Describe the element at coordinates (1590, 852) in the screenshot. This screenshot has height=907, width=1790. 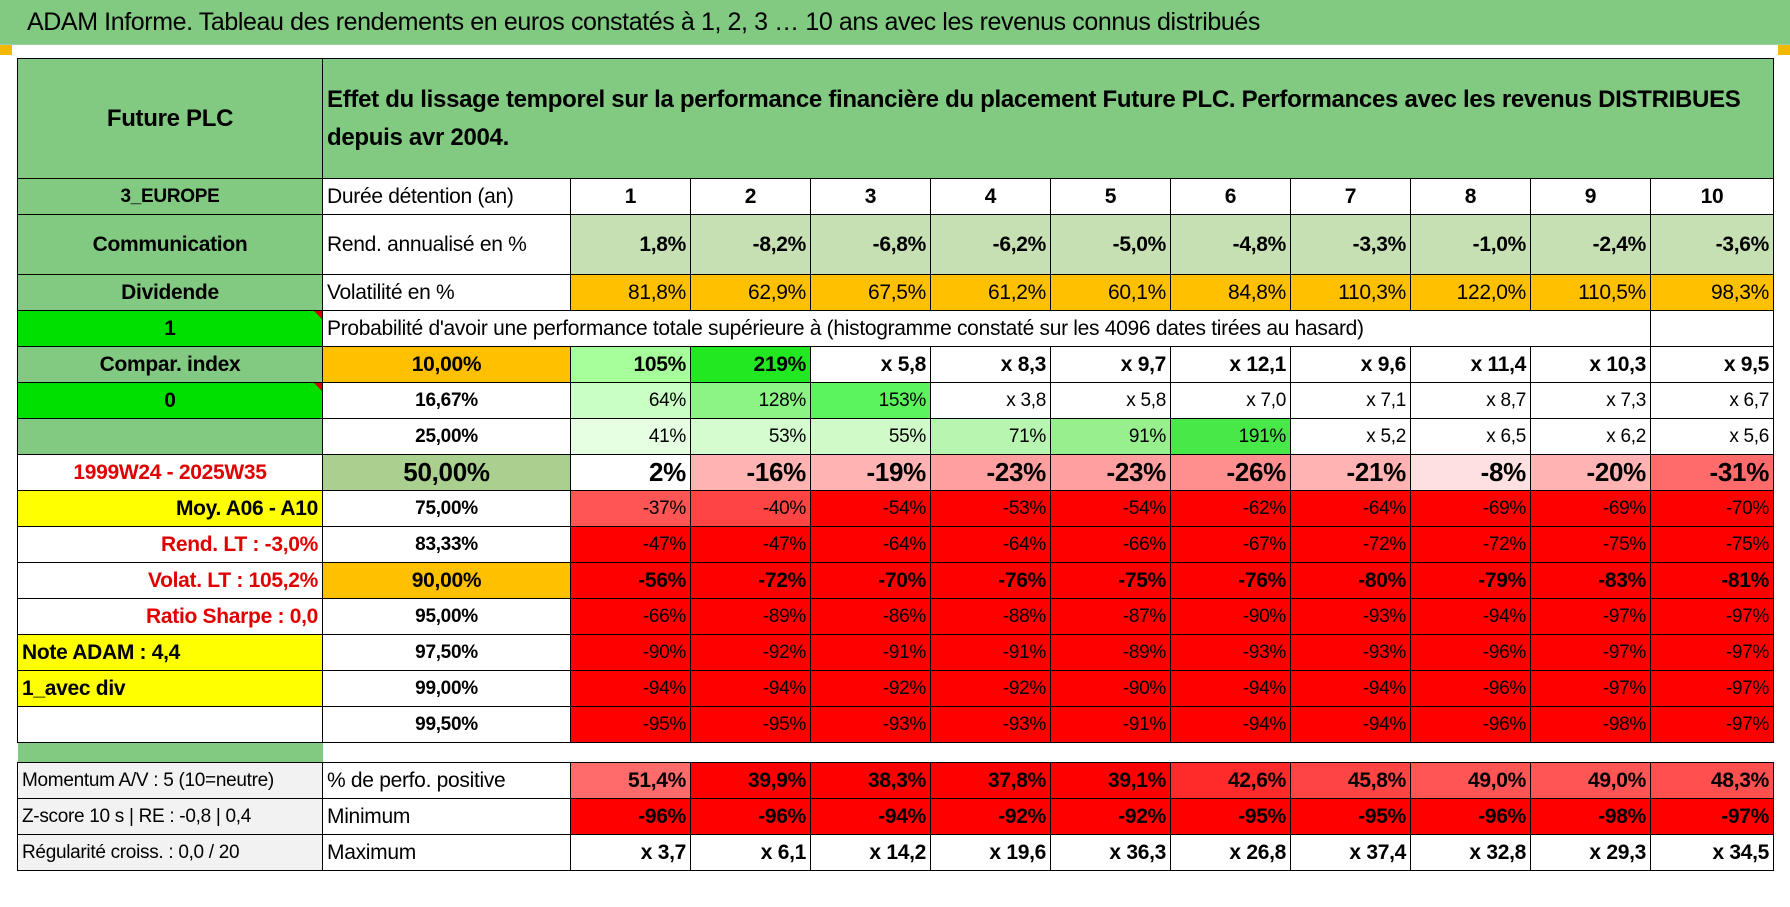
I see `max-value: x 29,3` at that location.